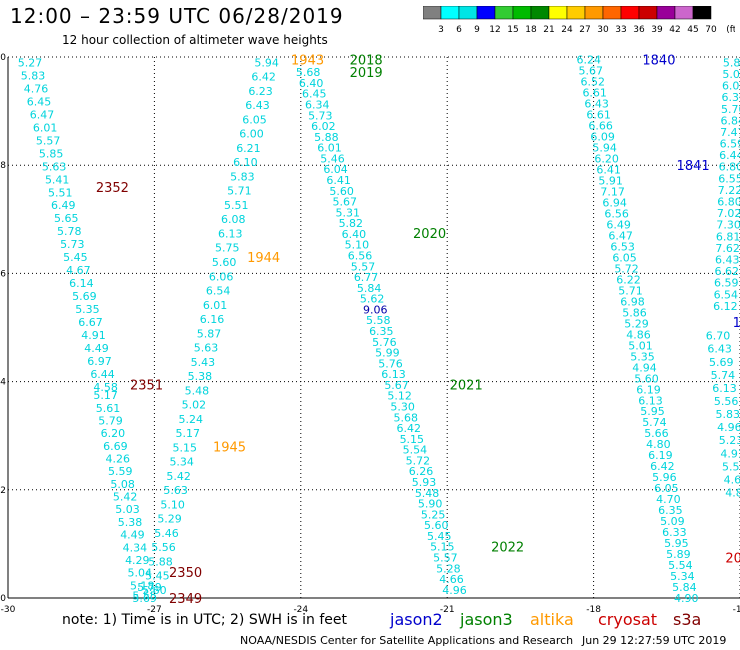 The image size is (740, 650). I want to click on pass-time-label: 2018, so click(366, 61).